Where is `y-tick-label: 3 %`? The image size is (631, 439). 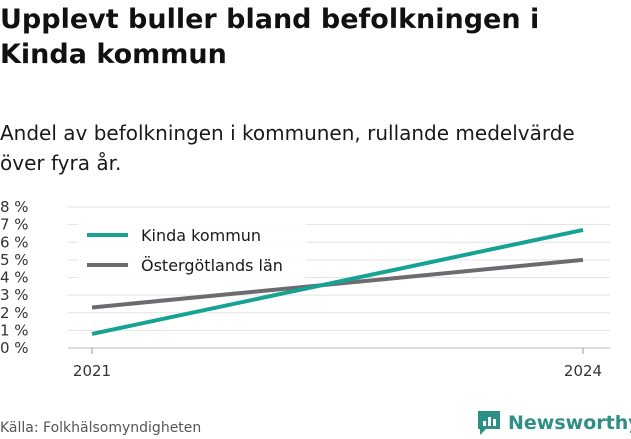 y-tick-label: 3 % is located at coordinates (14, 295).